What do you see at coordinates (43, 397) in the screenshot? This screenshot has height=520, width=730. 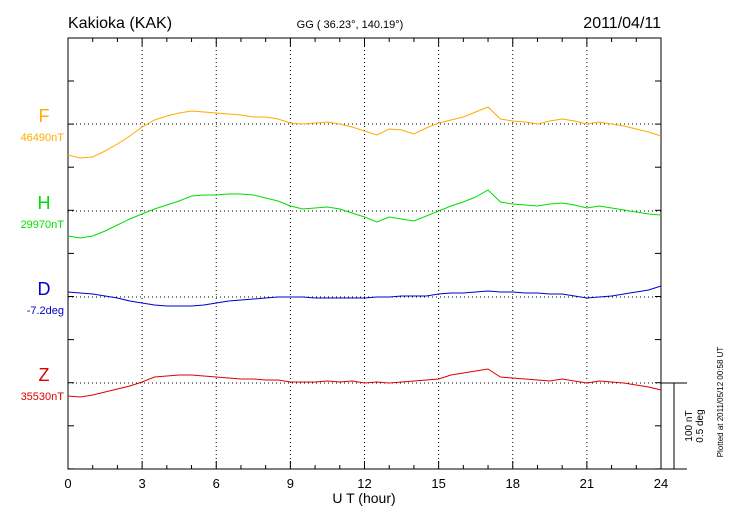 I see `series-z-baseline-value: 35530nT` at bounding box center [43, 397].